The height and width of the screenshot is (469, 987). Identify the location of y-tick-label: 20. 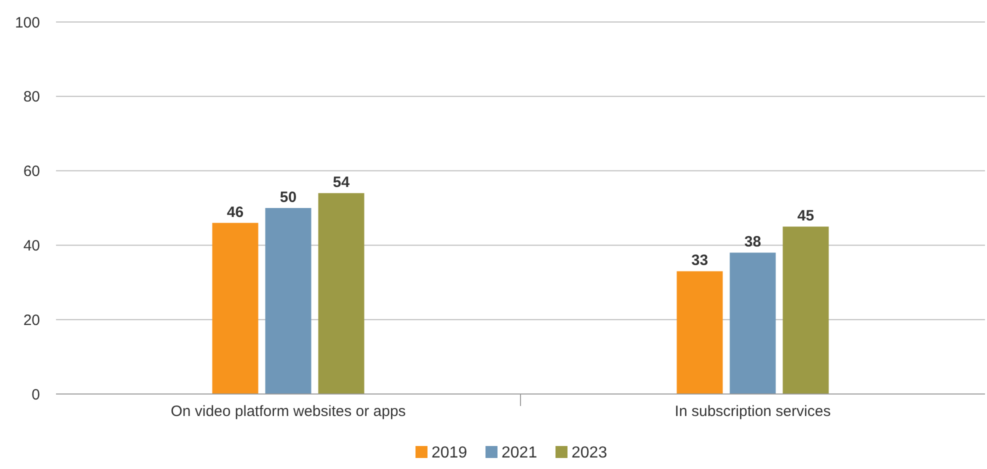
(31, 320).